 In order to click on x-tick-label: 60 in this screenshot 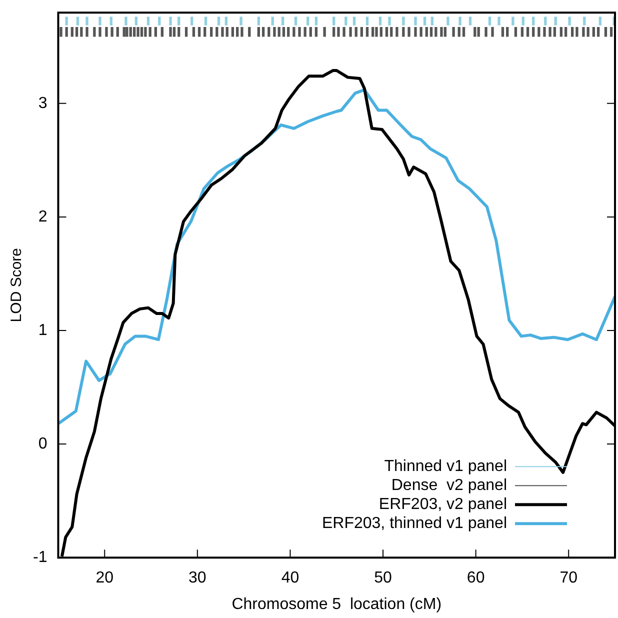, I will do `click(475, 578)`.